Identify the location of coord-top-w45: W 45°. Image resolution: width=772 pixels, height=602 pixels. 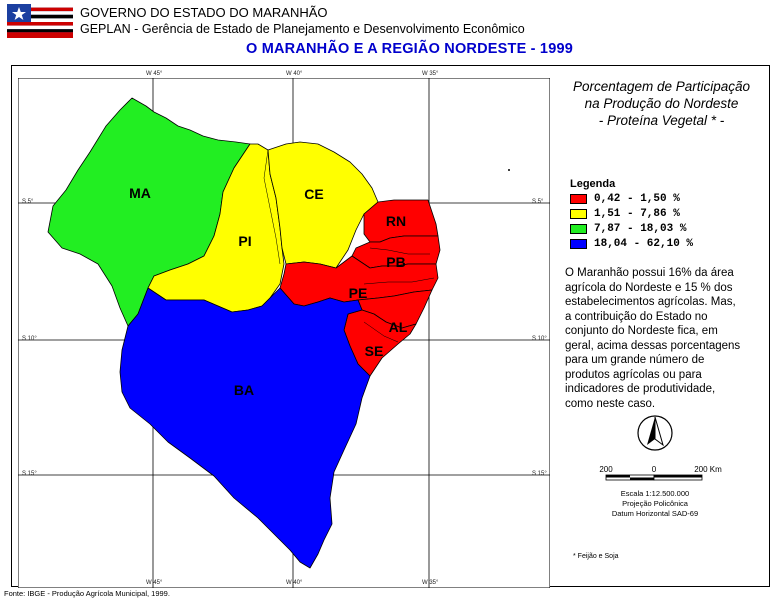
(154, 74).